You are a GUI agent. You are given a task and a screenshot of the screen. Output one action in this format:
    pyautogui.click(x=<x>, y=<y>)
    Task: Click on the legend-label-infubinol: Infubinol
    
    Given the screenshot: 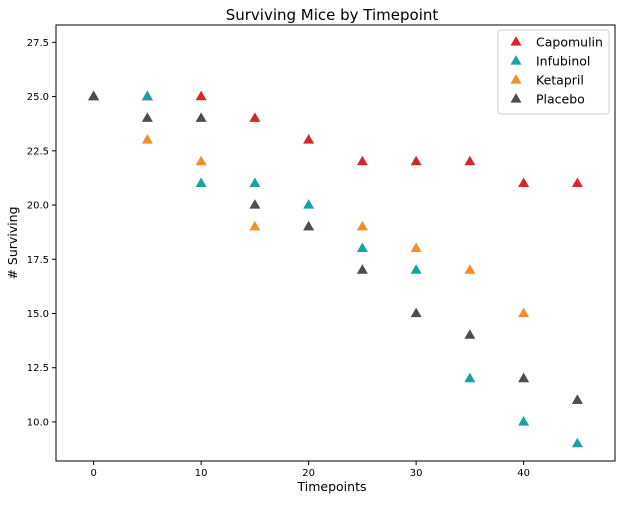 What is the action you would take?
    pyautogui.click(x=563, y=61)
    